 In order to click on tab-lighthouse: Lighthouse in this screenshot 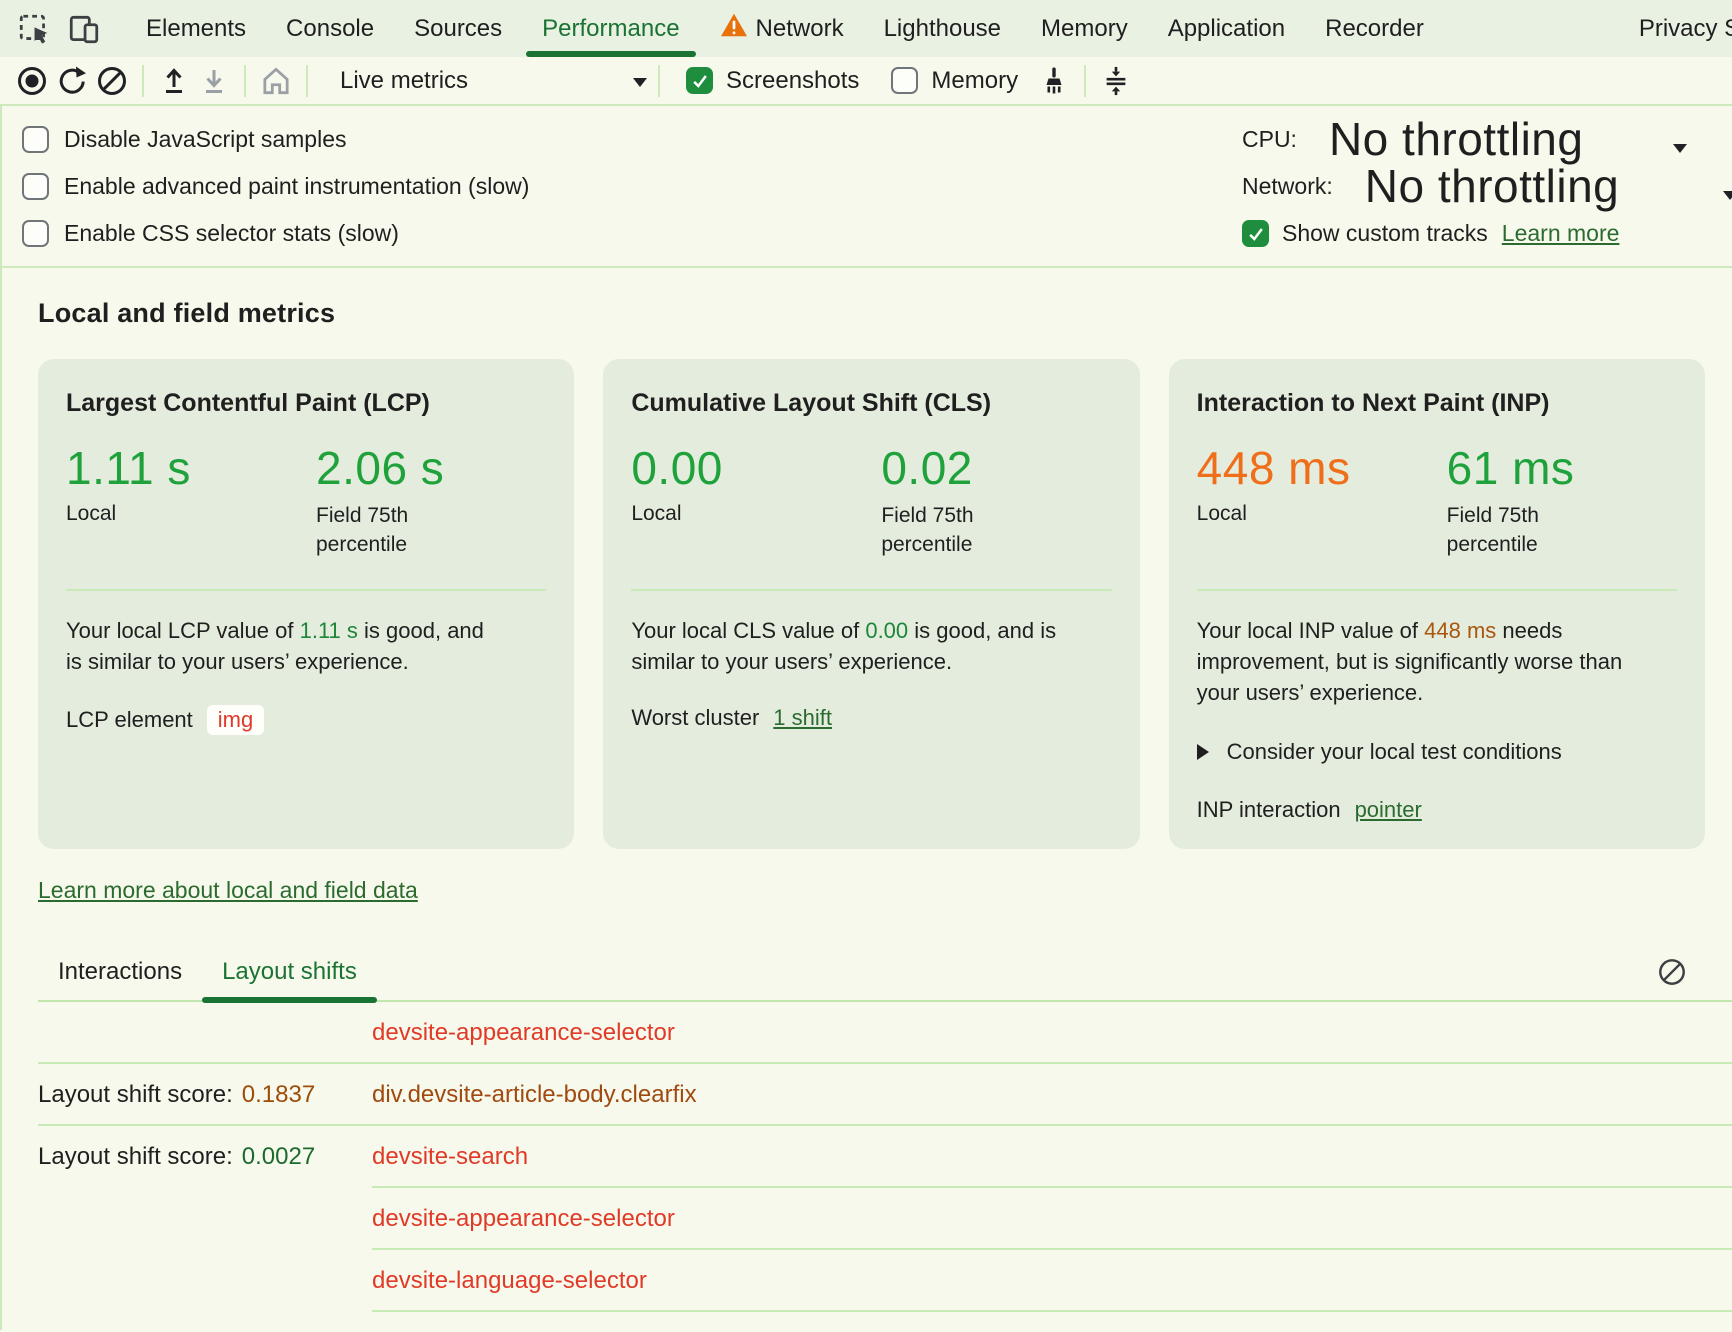, I will do `click(942, 28)`.